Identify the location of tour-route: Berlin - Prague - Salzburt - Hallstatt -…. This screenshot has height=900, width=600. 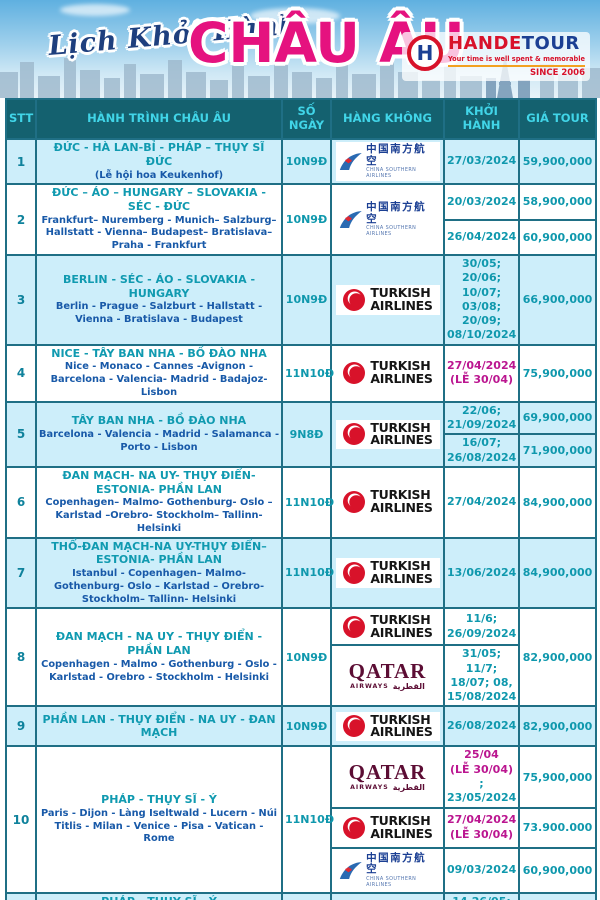
(159, 313).